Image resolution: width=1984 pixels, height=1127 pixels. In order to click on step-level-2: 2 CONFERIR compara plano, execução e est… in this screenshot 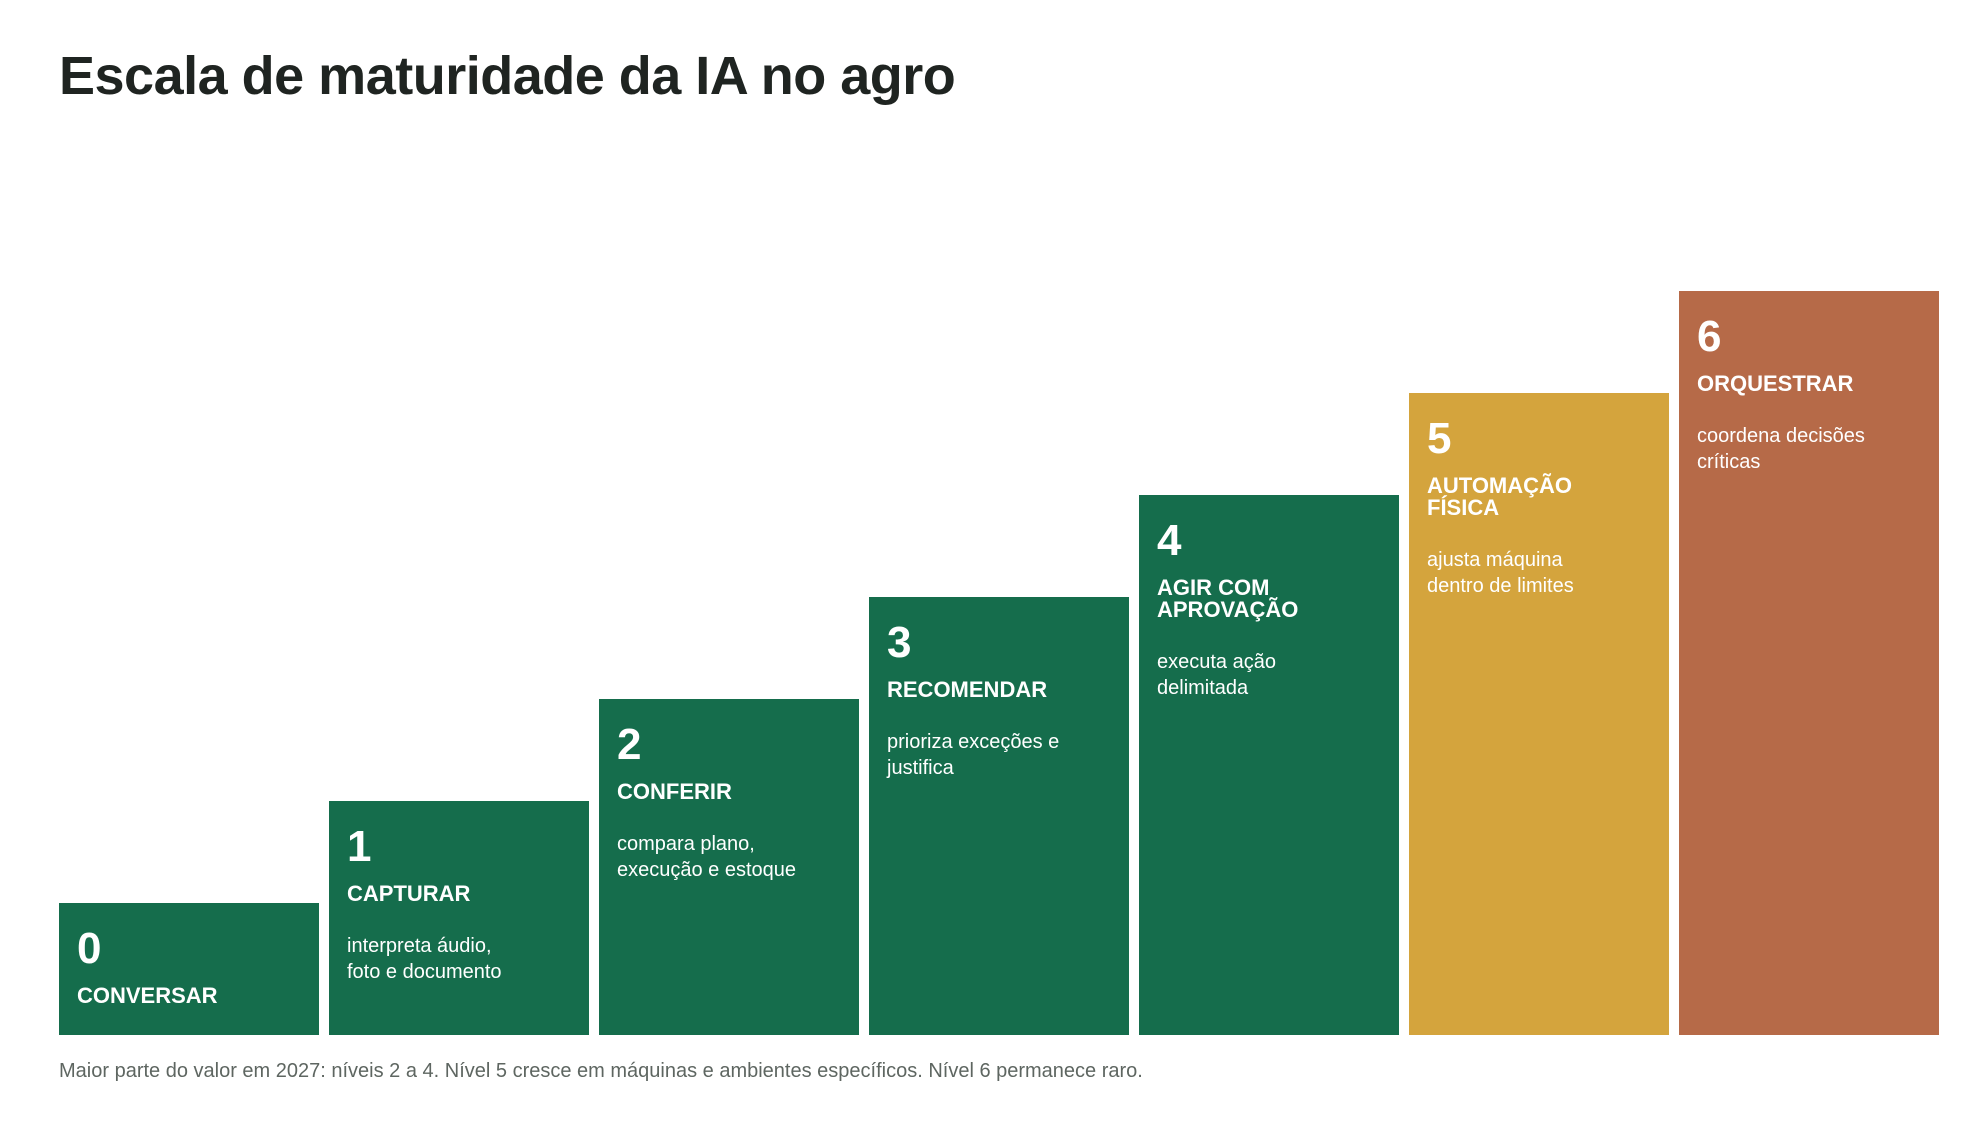, I will do `click(729, 867)`.